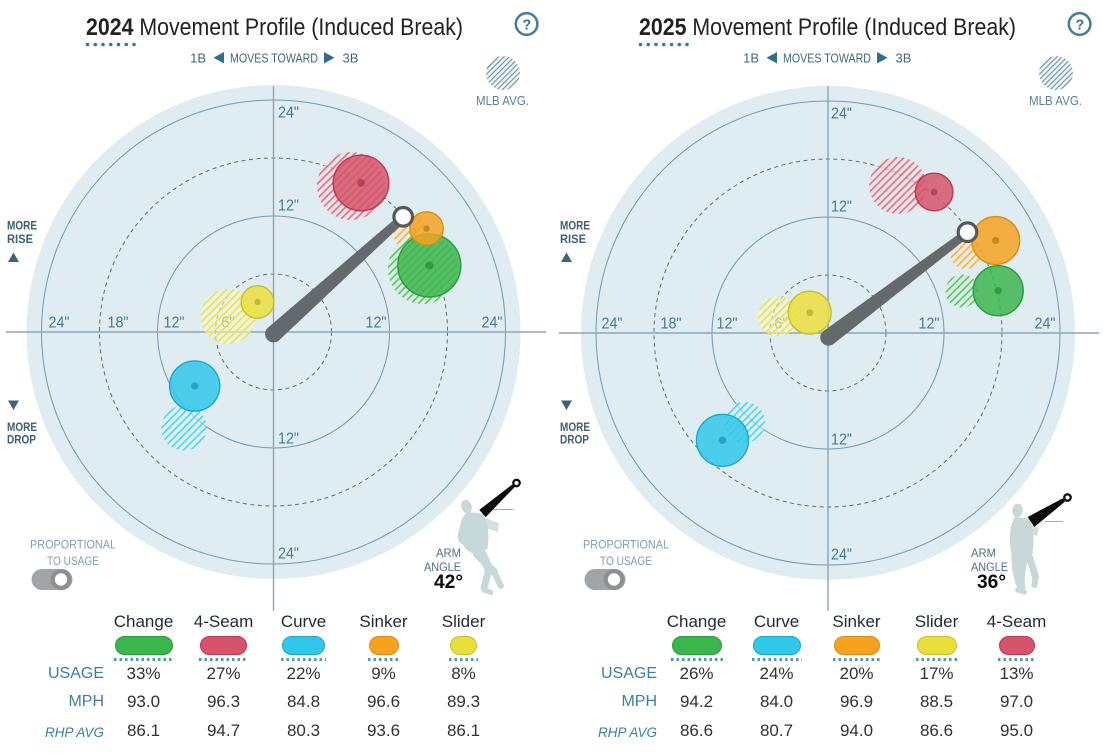 The height and width of the screenshot is (756, 1105). Describe the element at coordinates (827, 27) in the screenshot. I see `svg-text:2025 Movement Profile (Induced: 2025 Movement Profile (Induced Break)` at that location.